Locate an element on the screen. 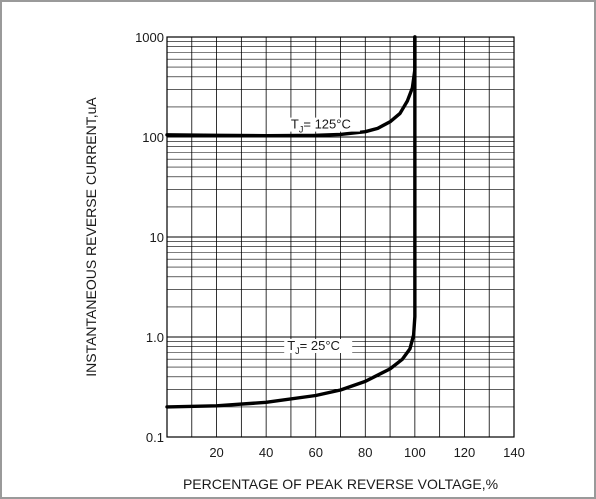 The height and width of the screenshot is (499, 596). y-axis-label: INSTANTANEOUS REVERSE CURRENT,uA is located at coordinates (91, 237).